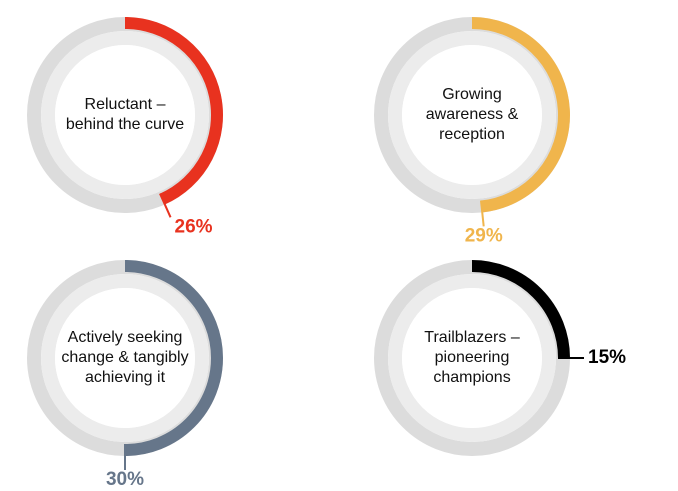 This screenshot has height=491, width=678. I want to click on gauge-label: Growing awareness & reception, so click(472, 114).